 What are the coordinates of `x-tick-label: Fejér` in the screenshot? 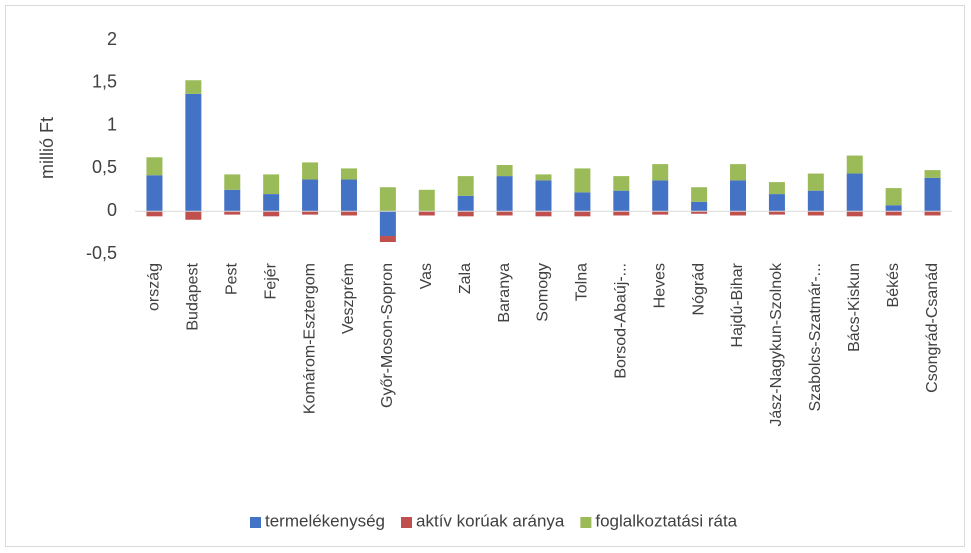 It's located at (270, 280).